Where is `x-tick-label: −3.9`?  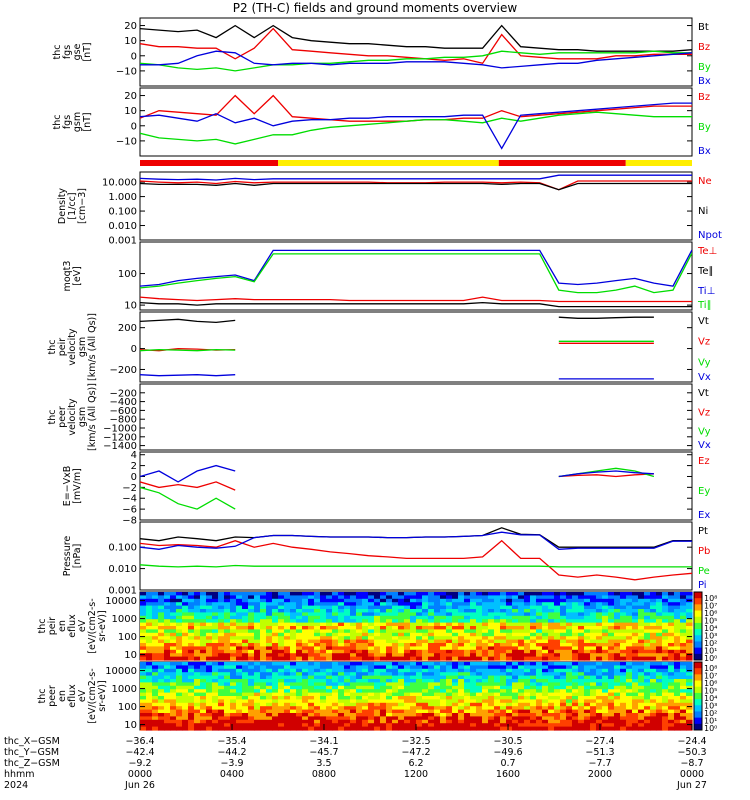
x-tick-label: −3.9 is located at coordinates (231, 763).